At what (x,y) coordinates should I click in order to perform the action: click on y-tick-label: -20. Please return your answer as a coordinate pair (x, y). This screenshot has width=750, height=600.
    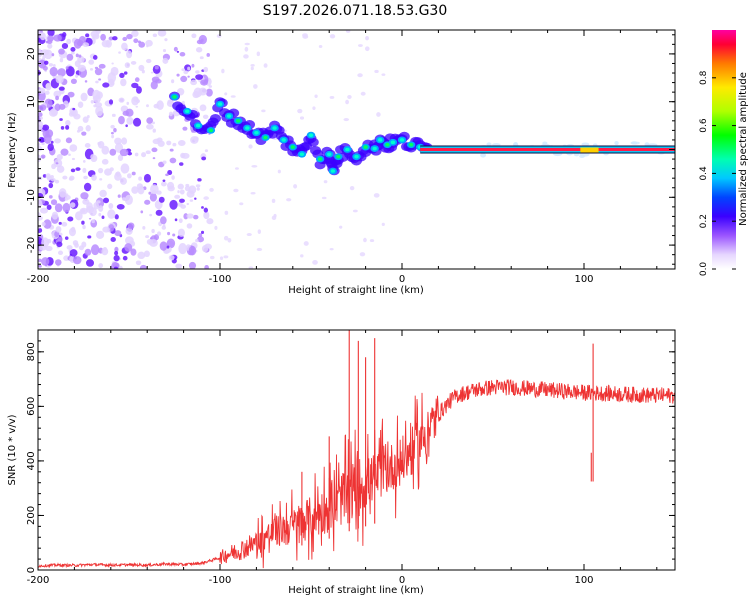
    Looking at the image, I should click on (31, 245).